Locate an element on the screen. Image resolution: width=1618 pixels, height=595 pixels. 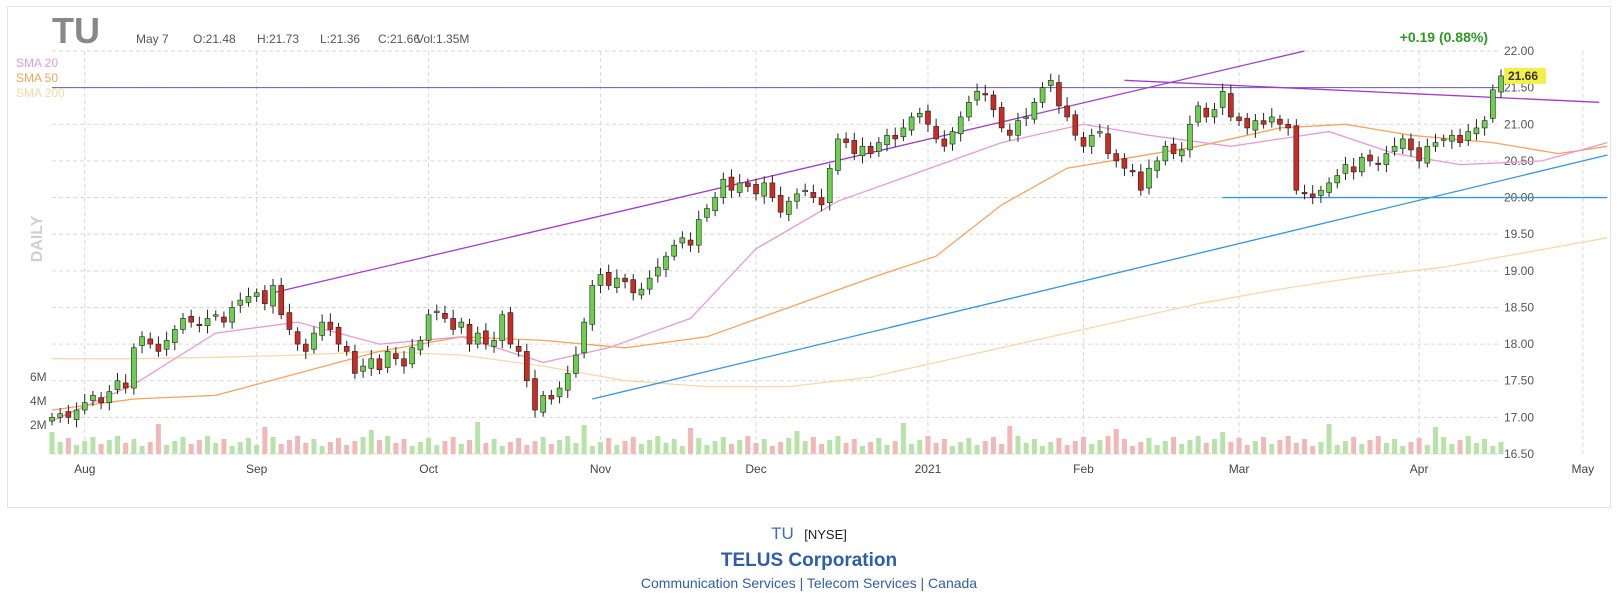
x-tick-label: Dec is located at coordinates (755, 469).